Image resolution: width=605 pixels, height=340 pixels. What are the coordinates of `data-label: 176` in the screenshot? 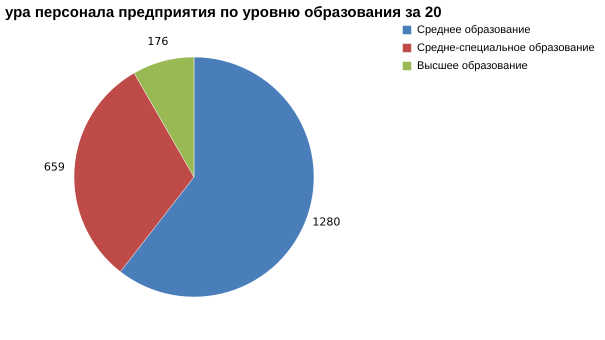 It's located at (157, 41).